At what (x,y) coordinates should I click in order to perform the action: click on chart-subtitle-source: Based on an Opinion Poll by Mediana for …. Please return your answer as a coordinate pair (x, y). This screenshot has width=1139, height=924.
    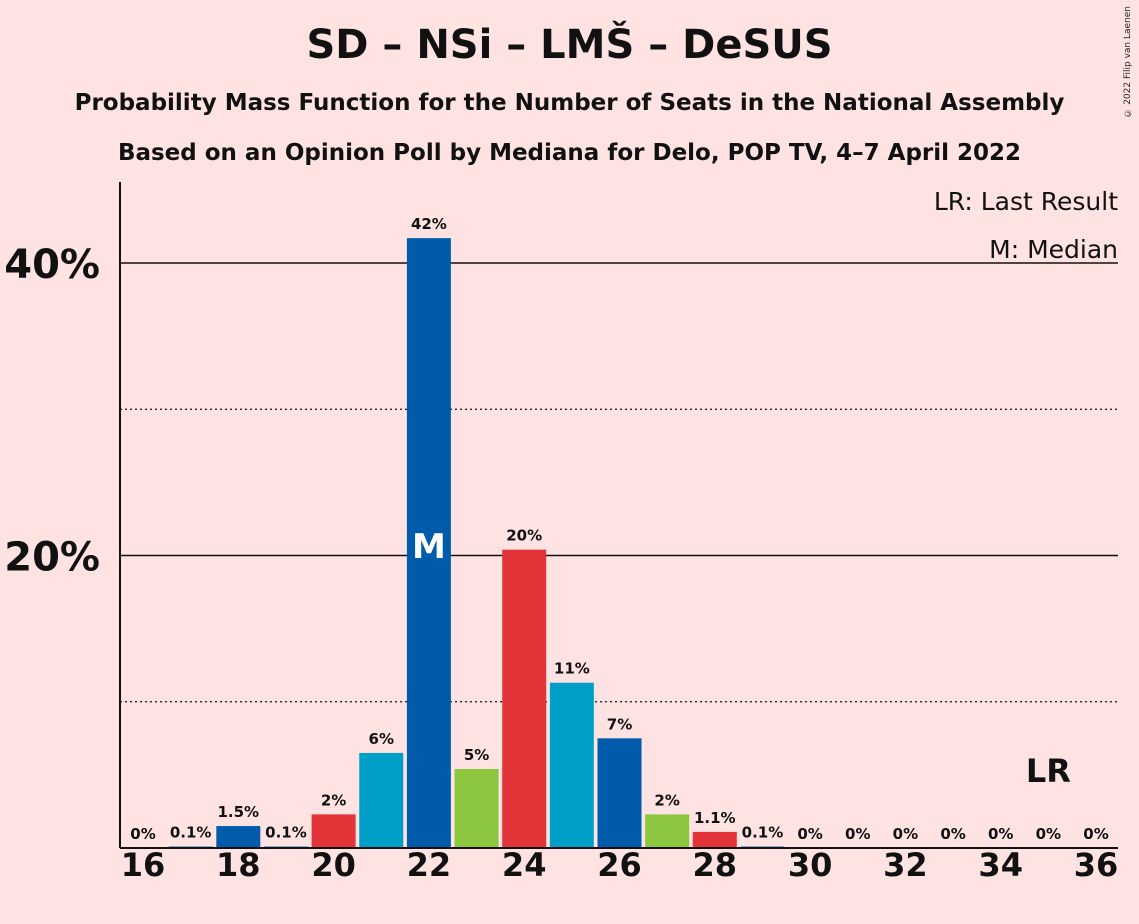
    Looking at the image, I should click on (569, 153).